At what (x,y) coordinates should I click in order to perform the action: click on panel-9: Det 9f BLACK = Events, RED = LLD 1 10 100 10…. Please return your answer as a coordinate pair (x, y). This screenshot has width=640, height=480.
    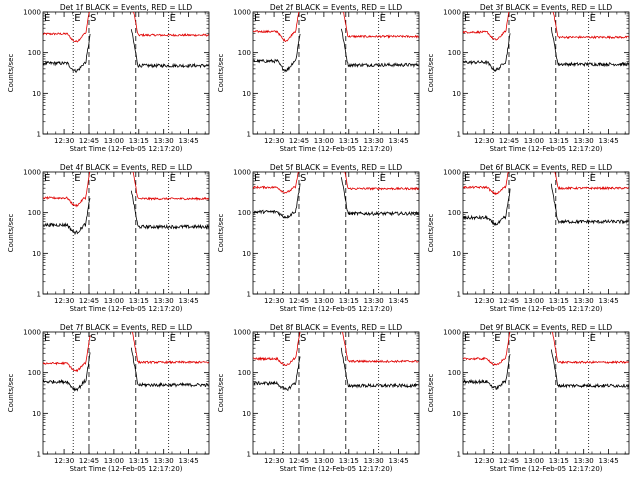
    Looking at the image, I should click on (528, 398).